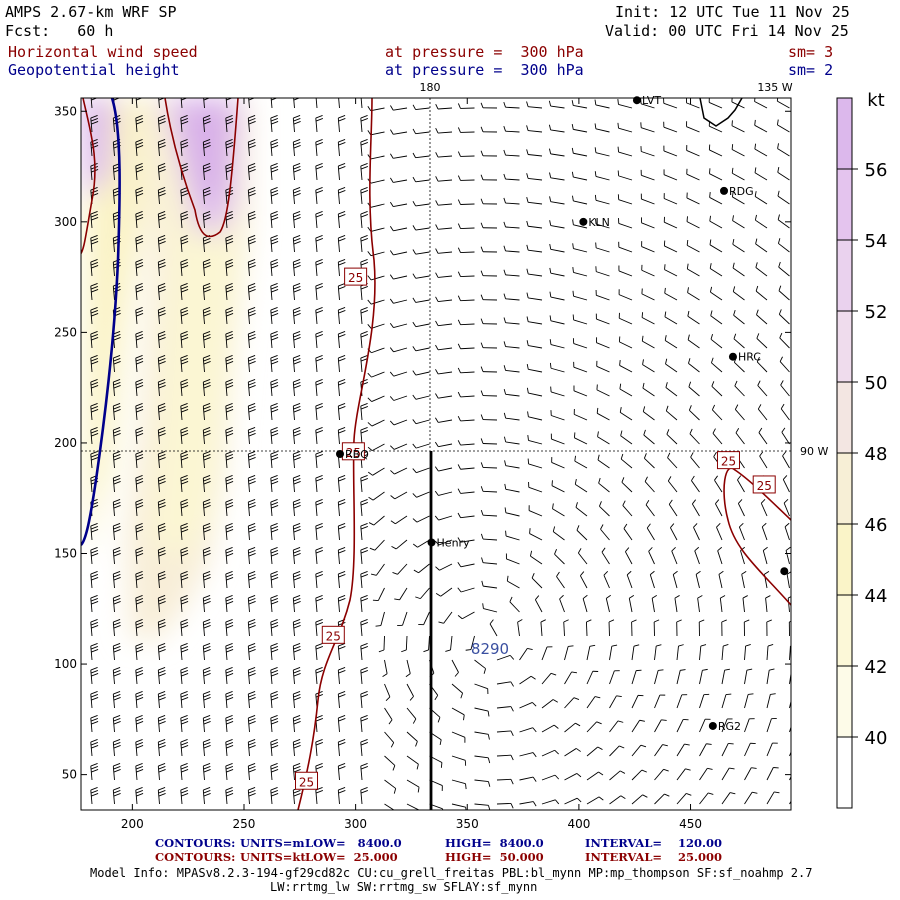  What do you see at coordinates (811, 52) in the screenshot?
I see `sm1-label: sm= 3` at bounding box center [811, 52].